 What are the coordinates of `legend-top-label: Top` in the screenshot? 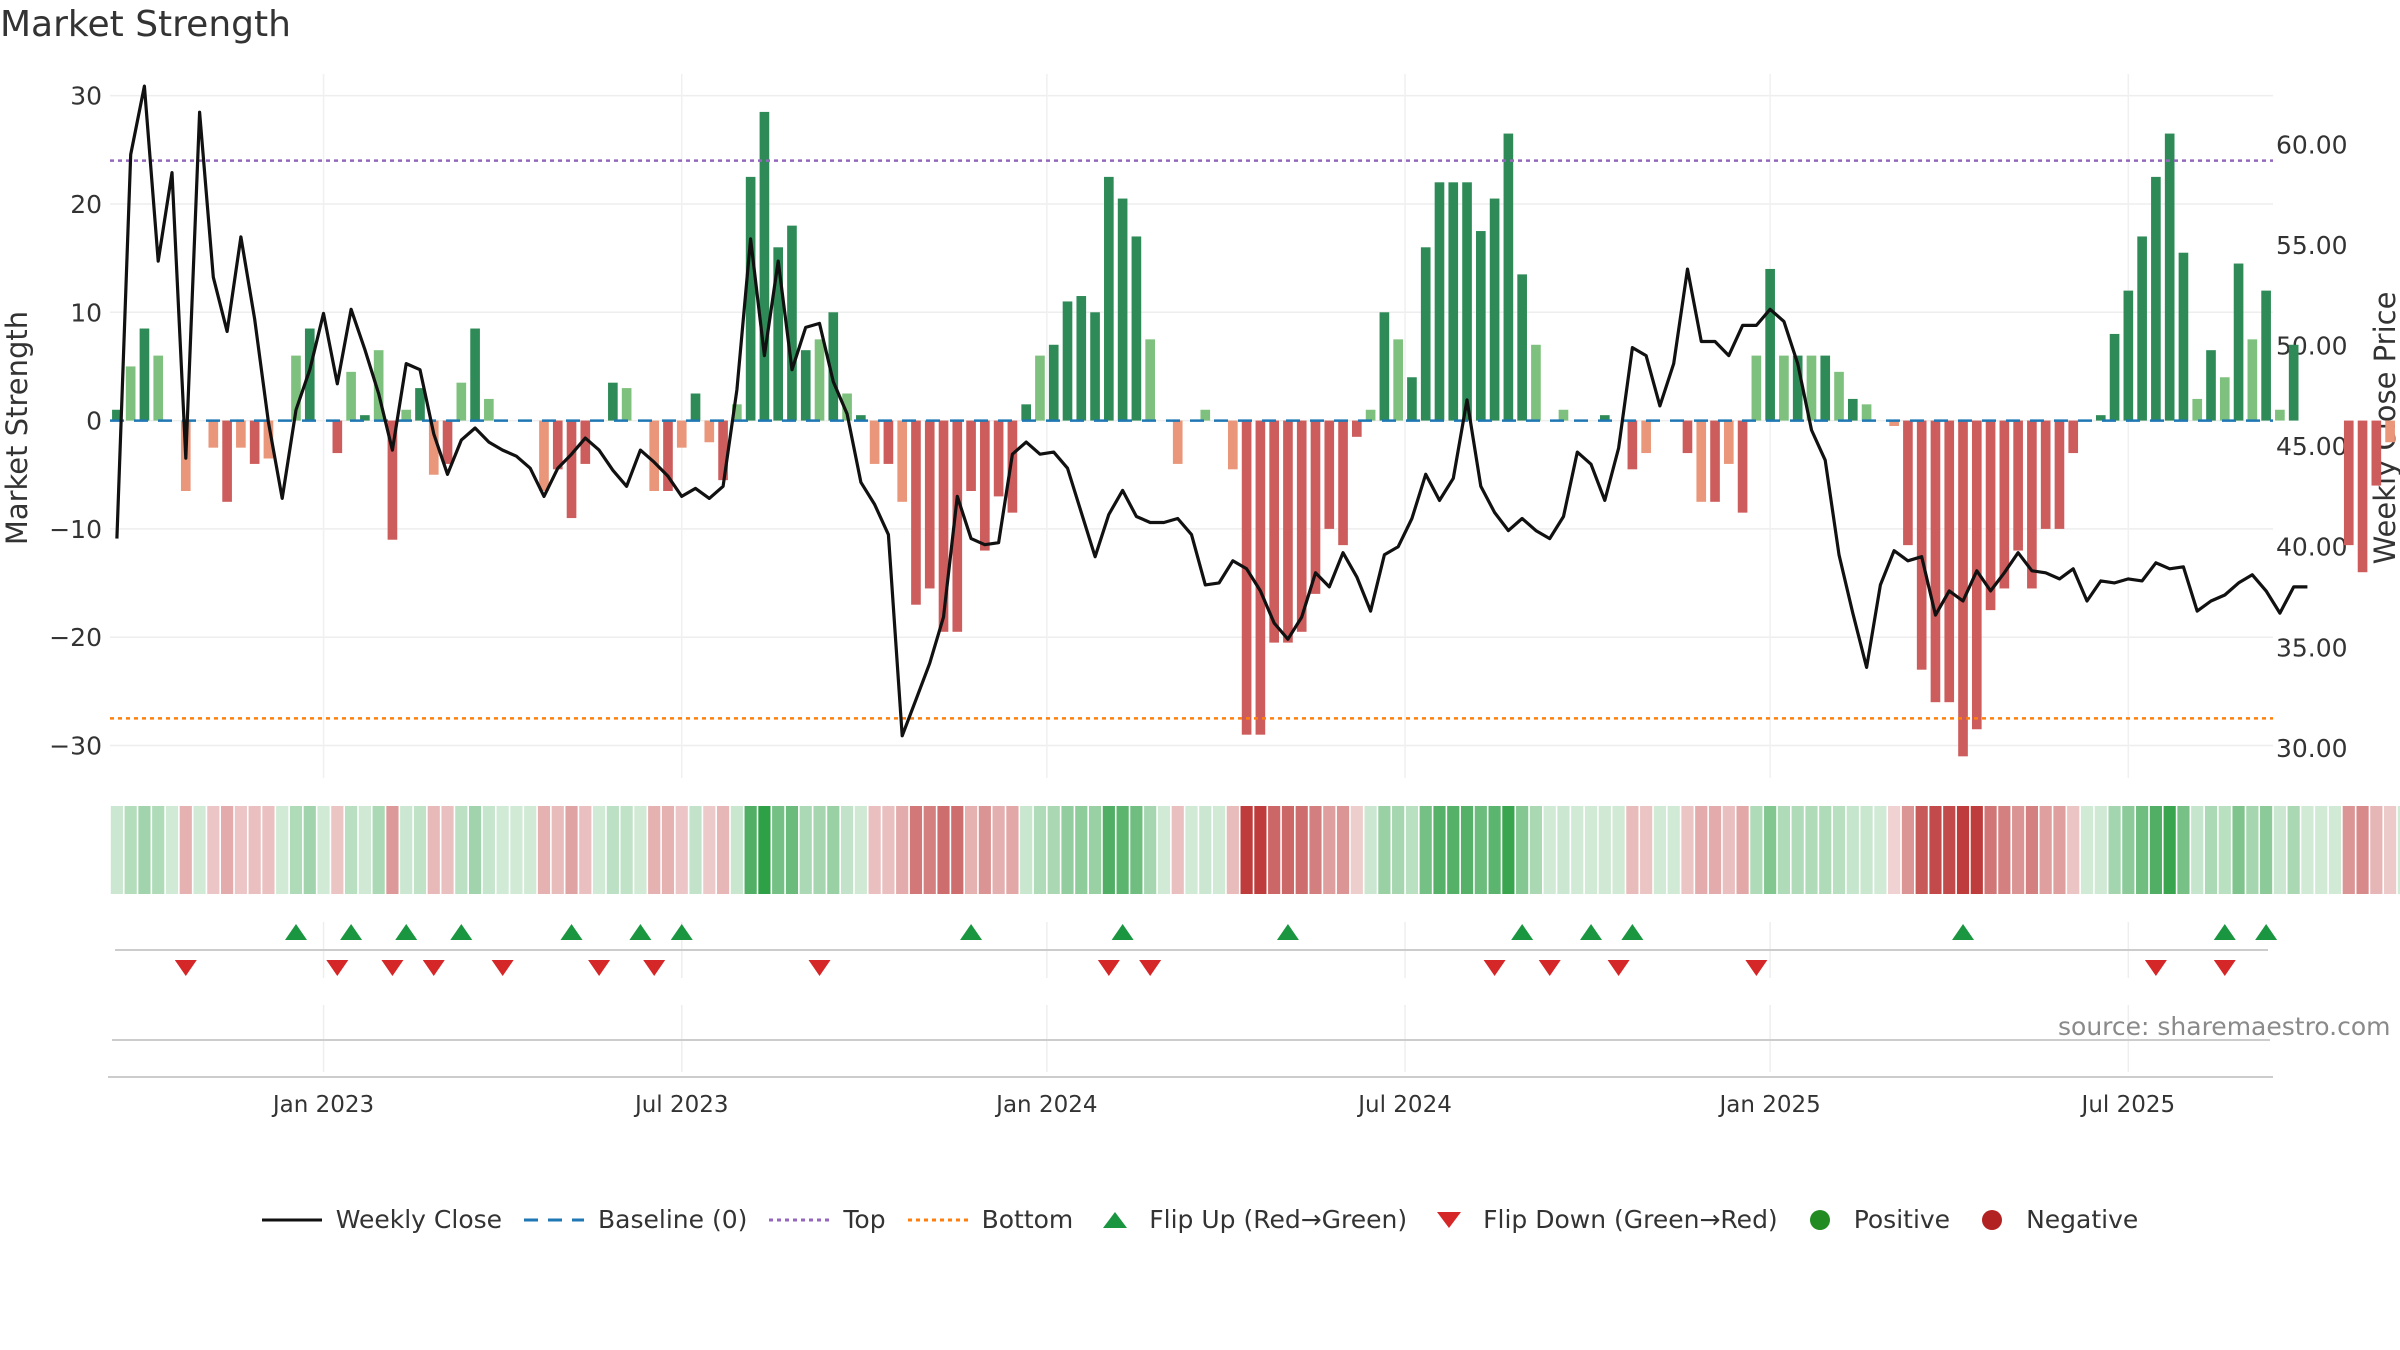 It's located at (864, 1219).